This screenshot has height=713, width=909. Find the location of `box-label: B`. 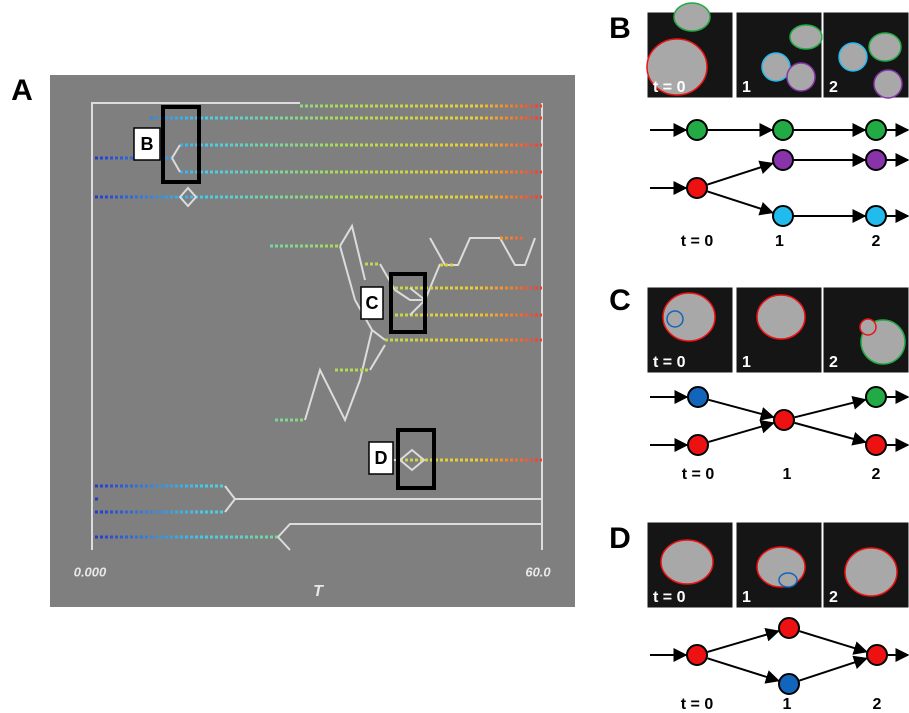

box-label: B is located at coordinates (147, 144).